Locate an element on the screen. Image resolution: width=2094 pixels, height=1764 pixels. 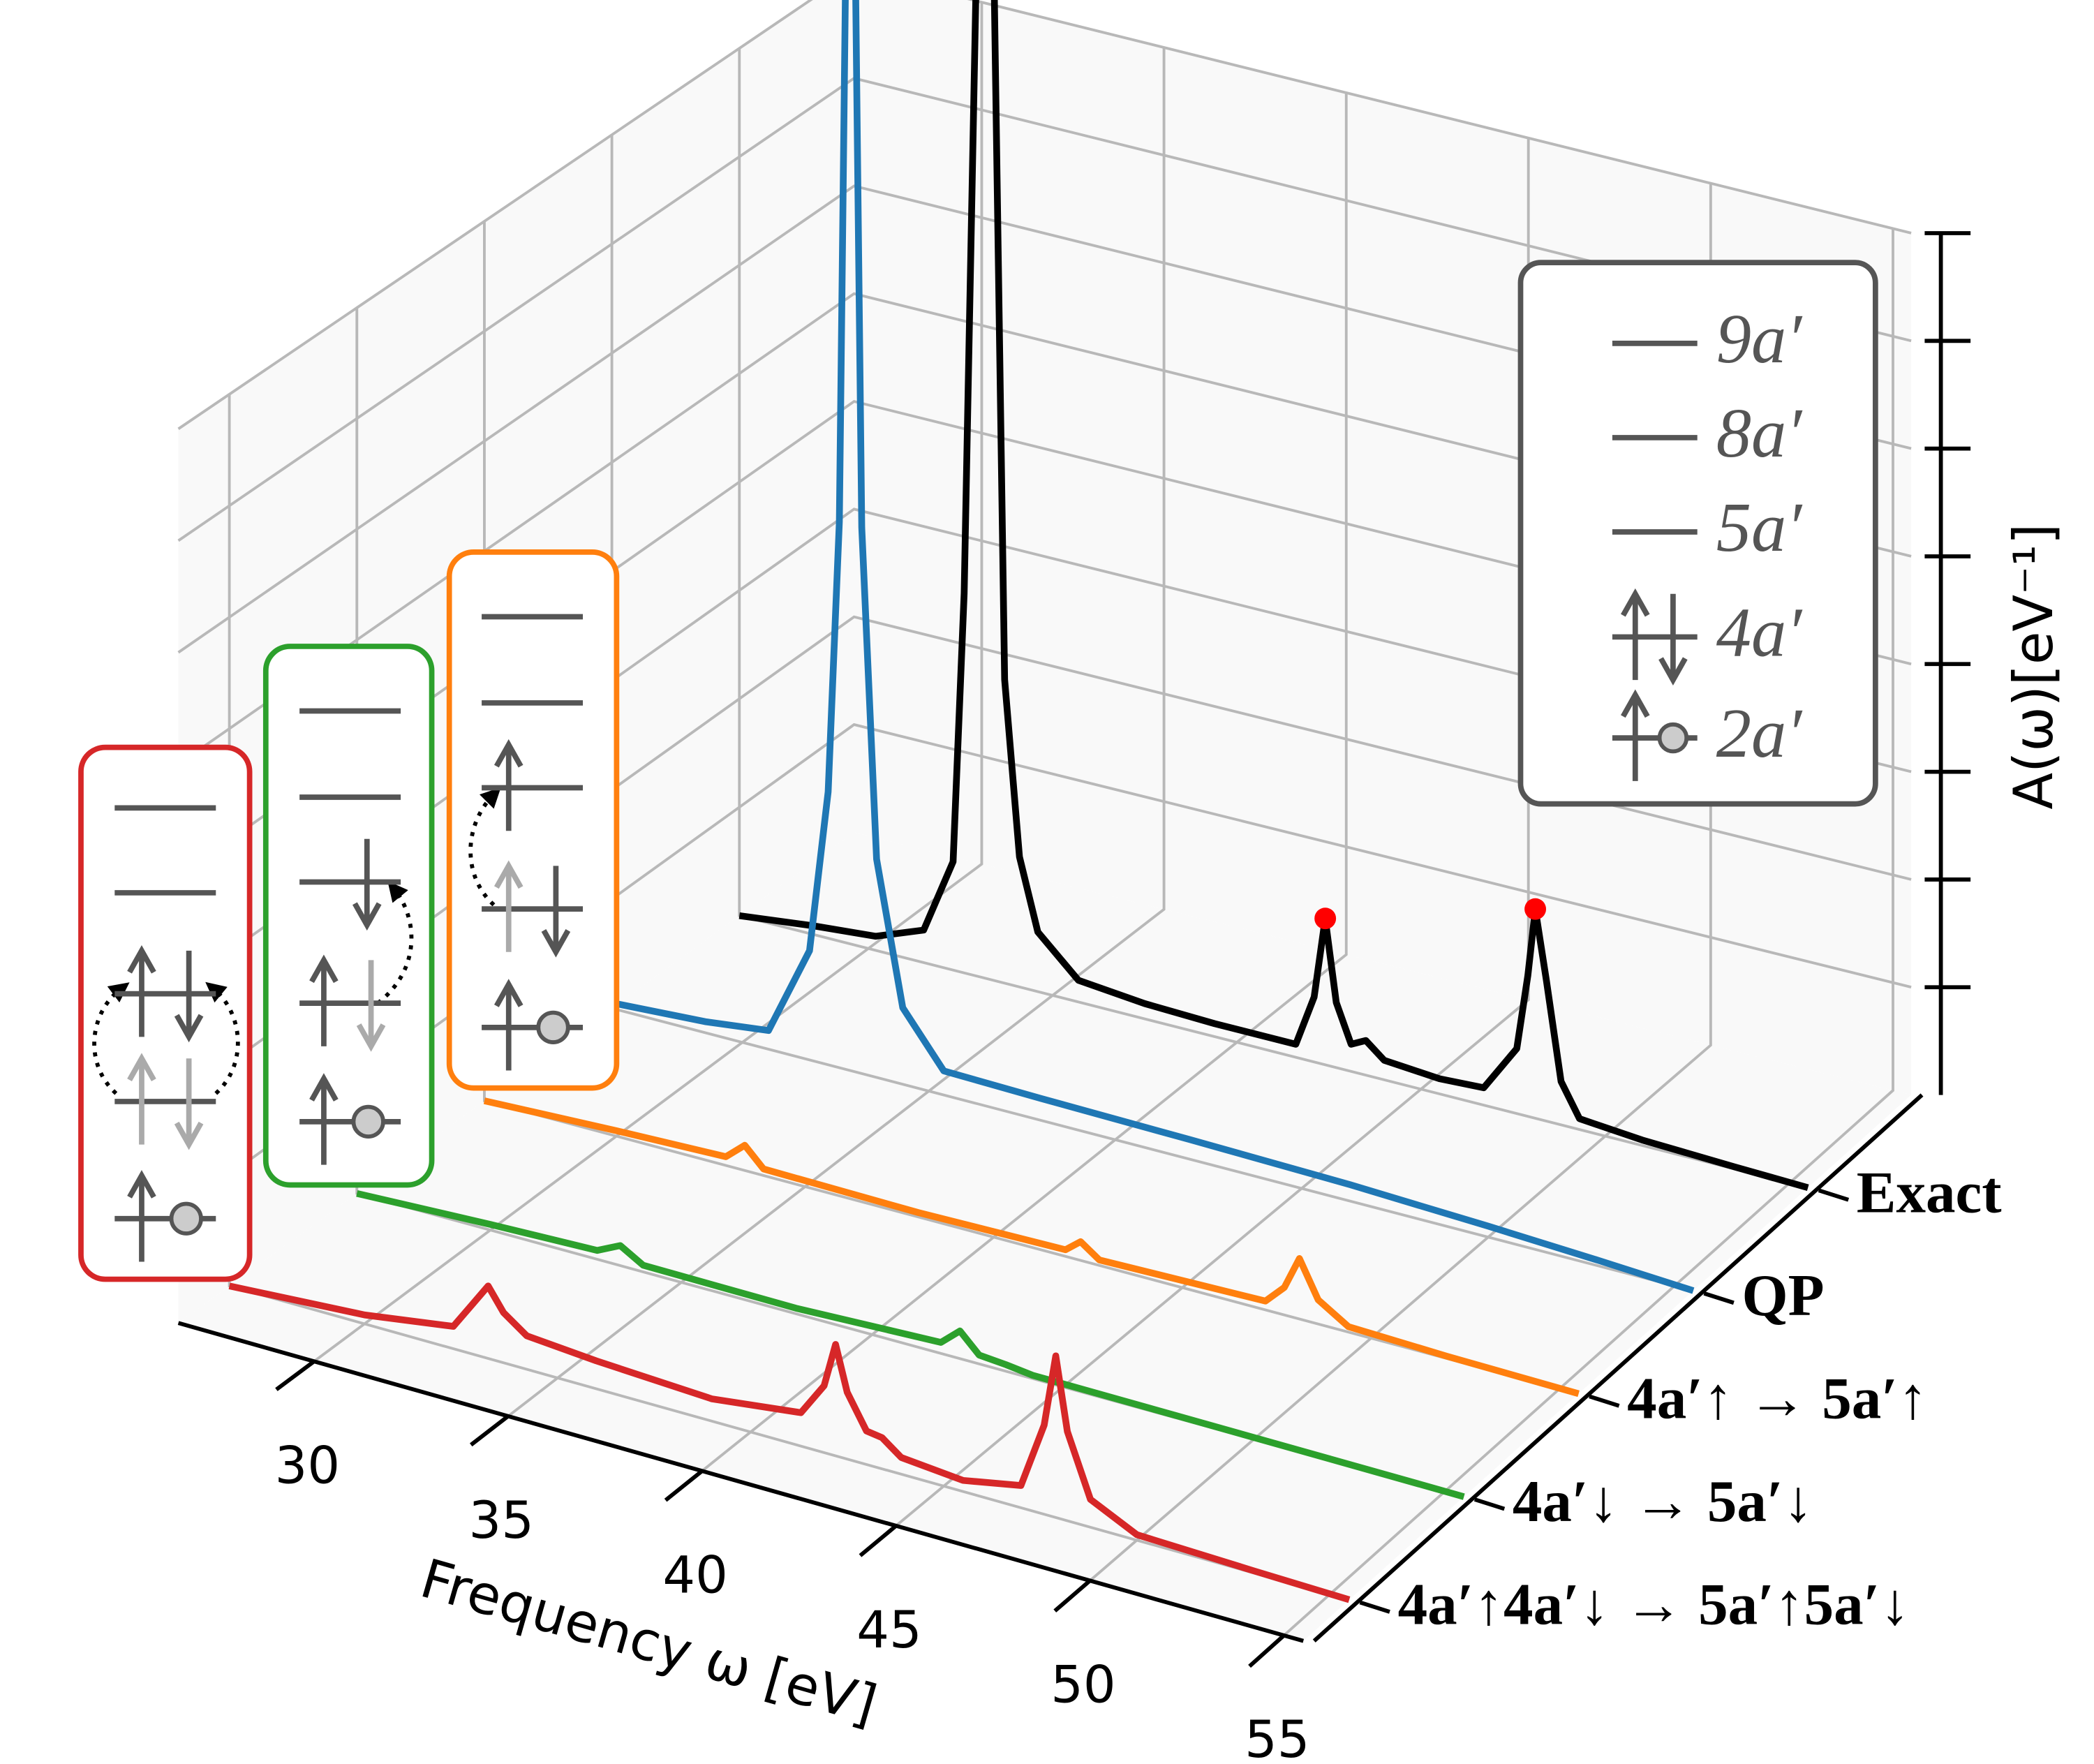
legend-label: 5a′ is located at coordinates (1760, 527).